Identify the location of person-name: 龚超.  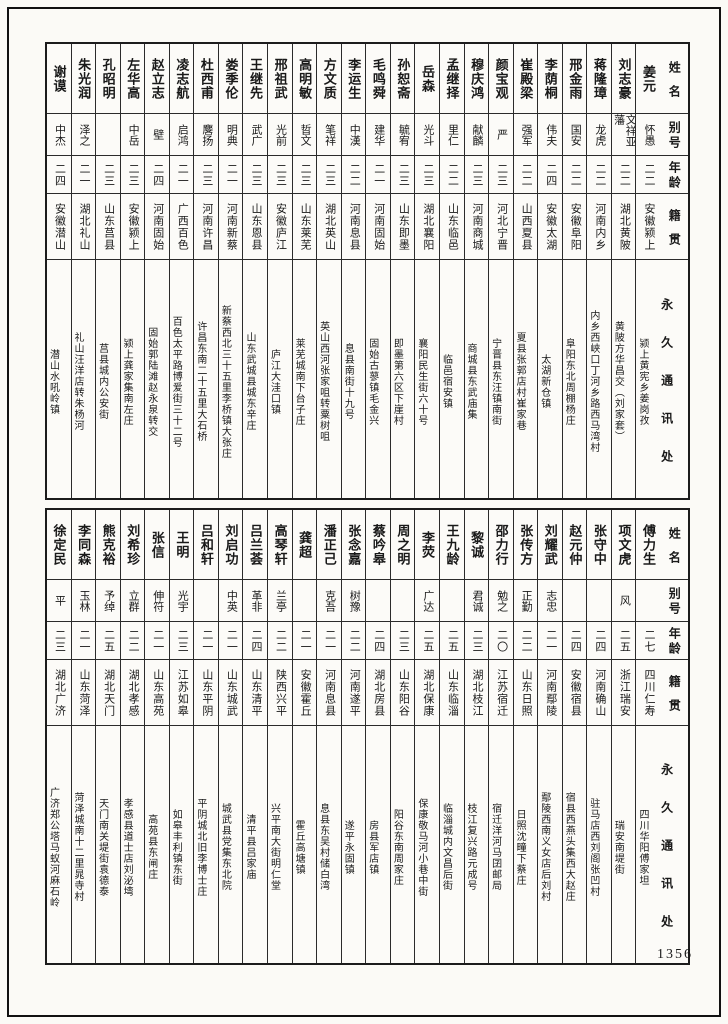
(305, 544).